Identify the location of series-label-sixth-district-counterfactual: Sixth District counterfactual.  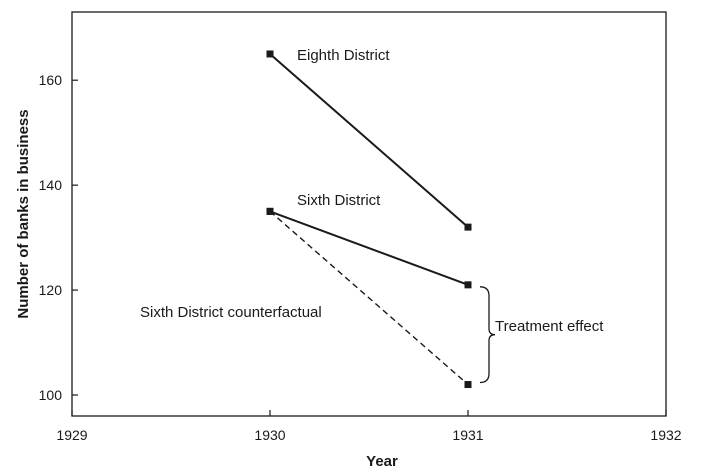
(231, 312).